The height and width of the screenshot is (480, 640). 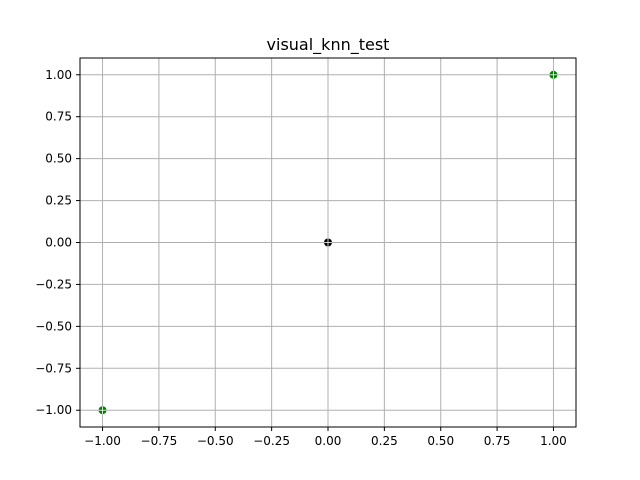 I want to click on chart-title: visual_knn_test, so click(x=328, y=45).